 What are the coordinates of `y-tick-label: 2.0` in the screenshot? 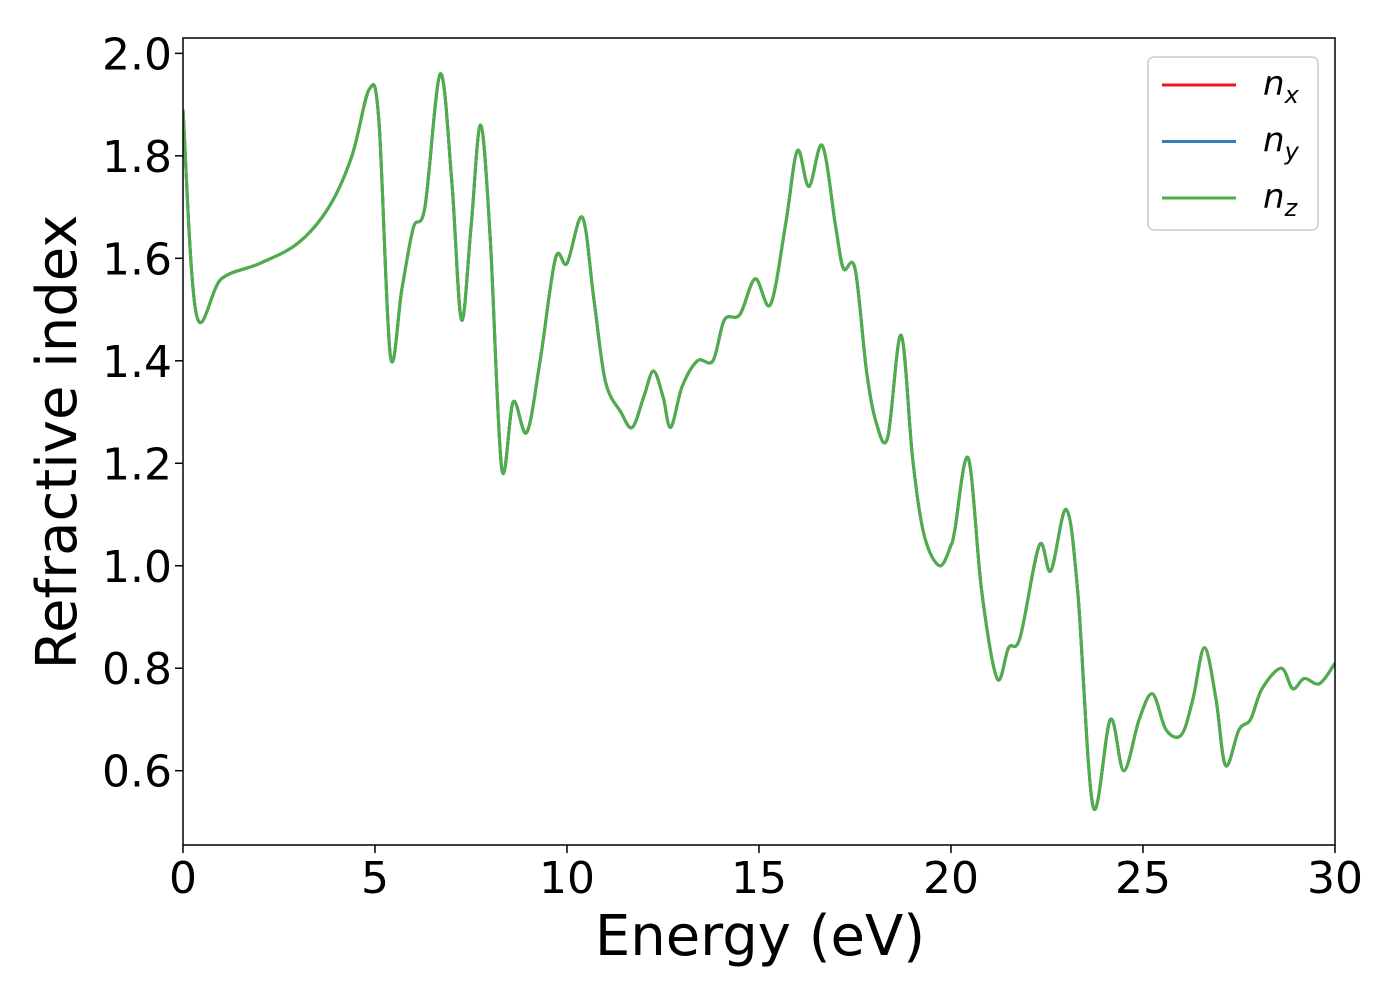 It's located at (137, 54).